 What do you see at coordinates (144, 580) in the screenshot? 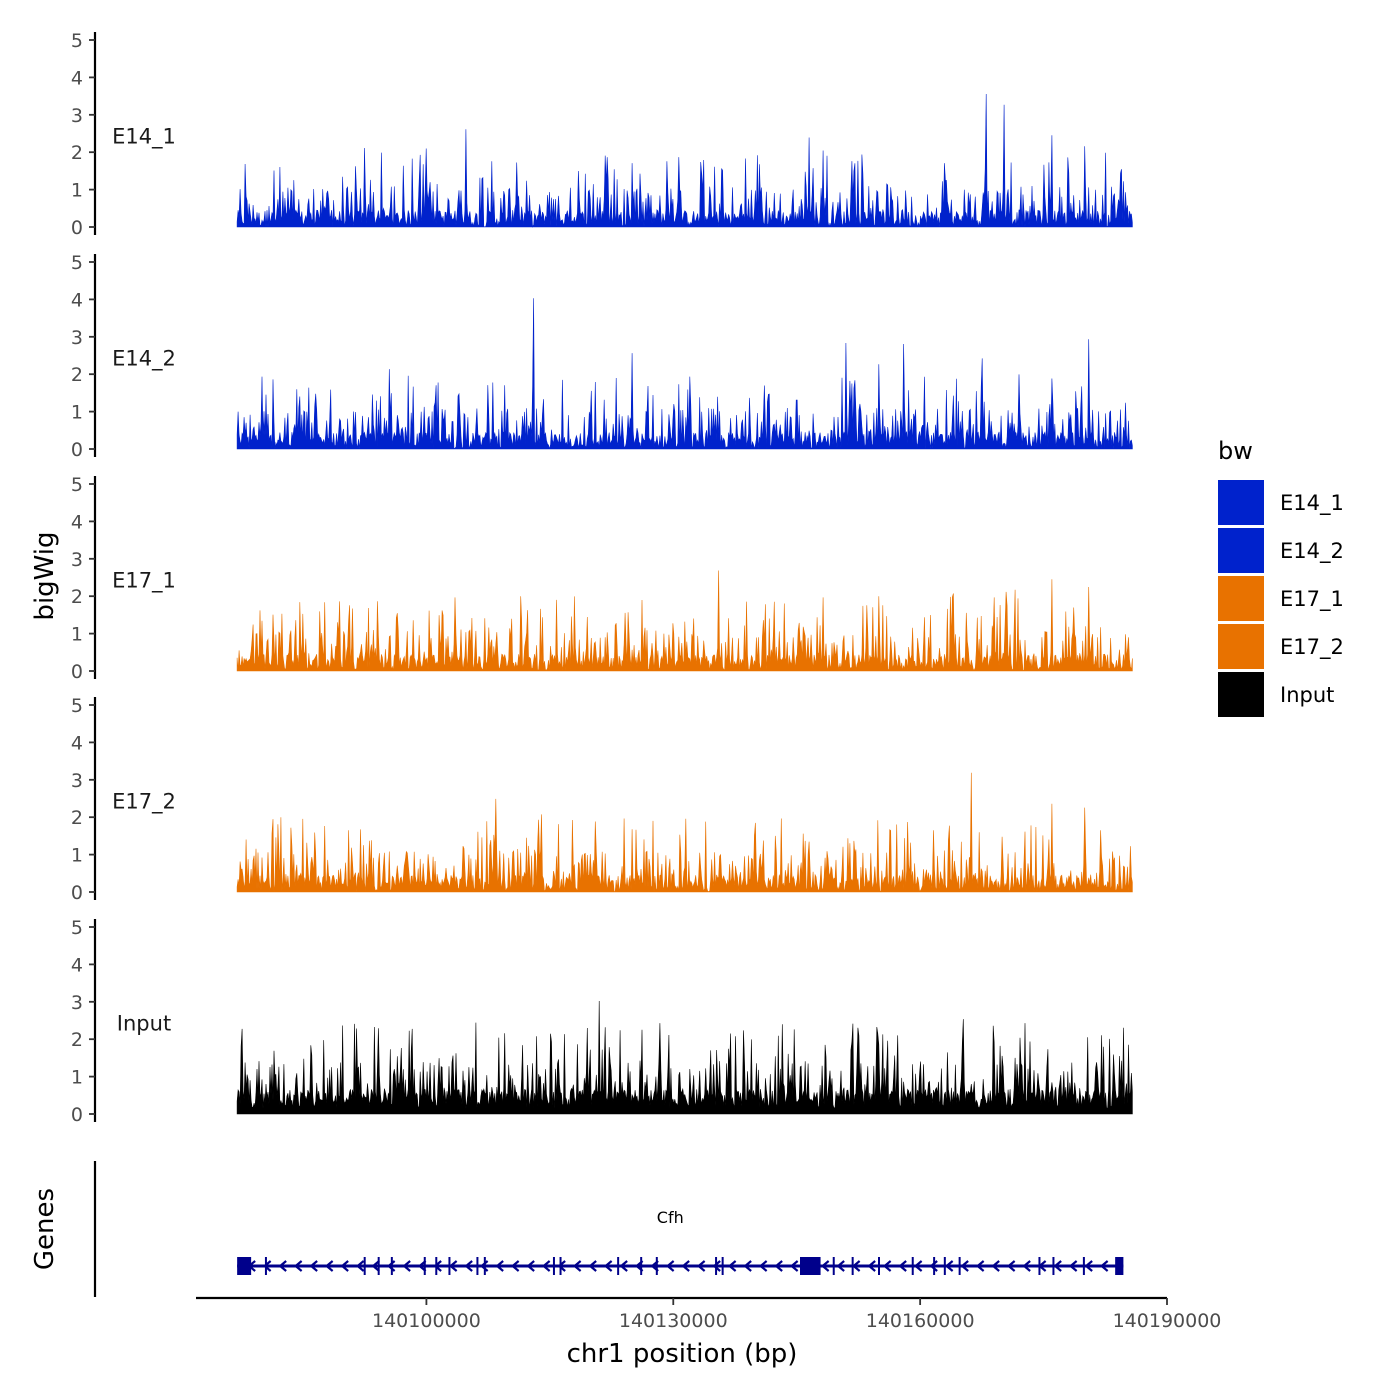
I see `track-label: E17_1` at bounding box center [144, 580].